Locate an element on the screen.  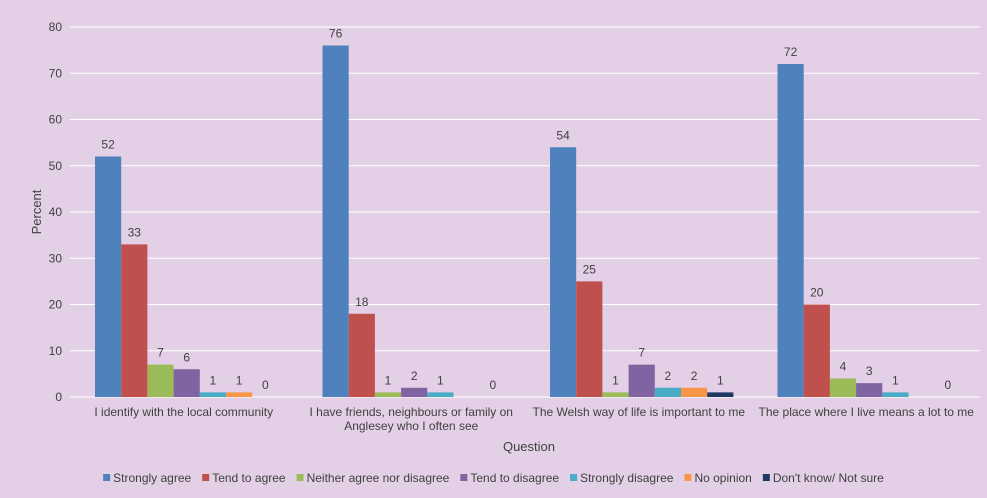
y-tick-label: 20 is located at coordinates (56, 305).